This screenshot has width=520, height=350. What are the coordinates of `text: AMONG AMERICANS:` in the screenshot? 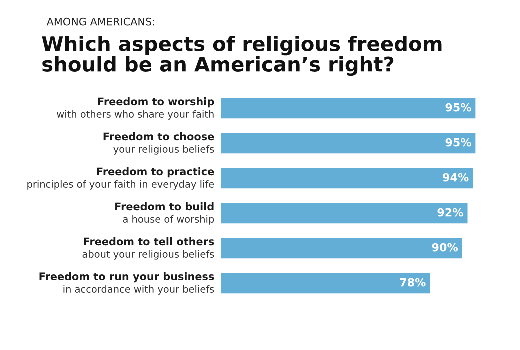 It's located at (100, 22).